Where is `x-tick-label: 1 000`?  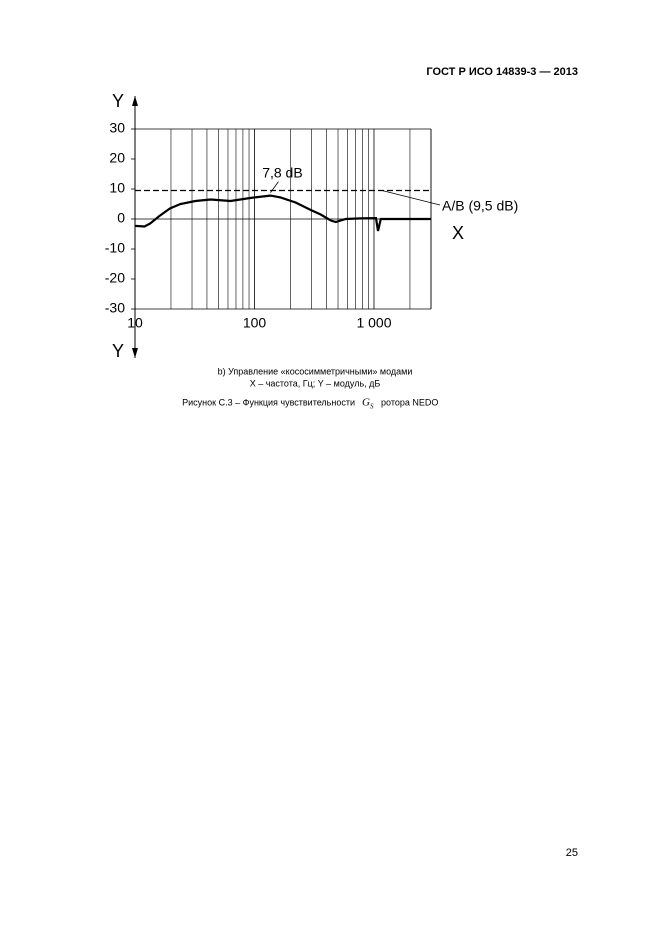 x-tick-label: 1 000 is located at coordinates (373, 323).